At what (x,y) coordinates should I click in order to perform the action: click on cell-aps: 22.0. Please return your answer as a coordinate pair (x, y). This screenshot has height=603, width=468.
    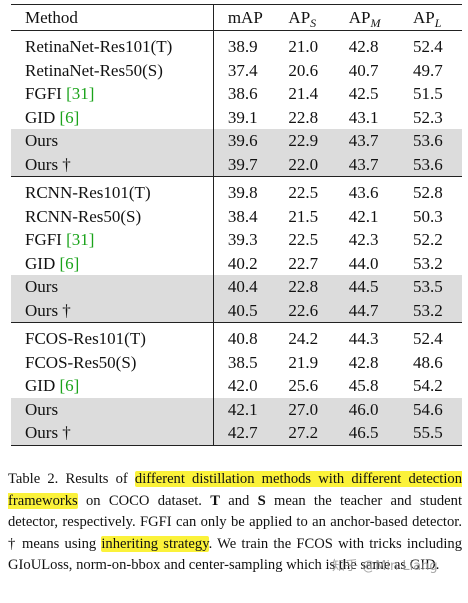
    Looking at the image, I should click on (318, 164).